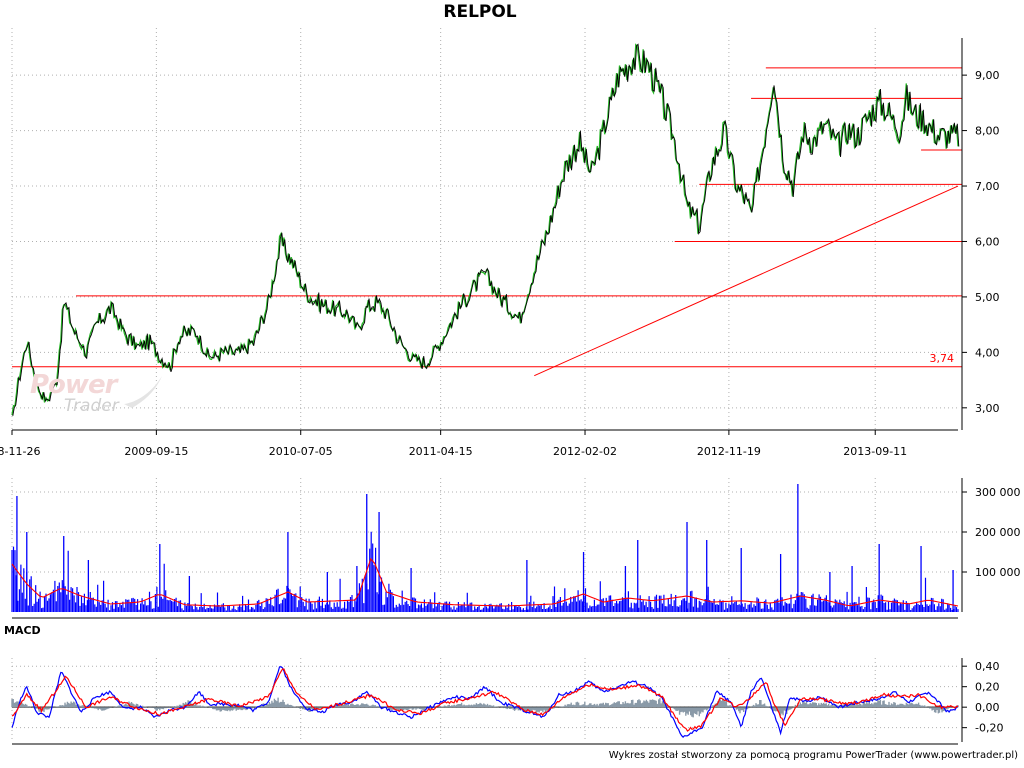  What do you see at coordinates (989, 728) in the screenshot?
I see `macd-y-tick-label: -0,20` at bounding box center [989, 728].